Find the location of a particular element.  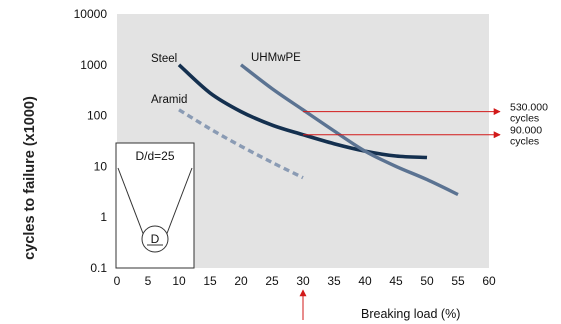

y-tick-label: 0.1 is located at coordinates (98, 268).